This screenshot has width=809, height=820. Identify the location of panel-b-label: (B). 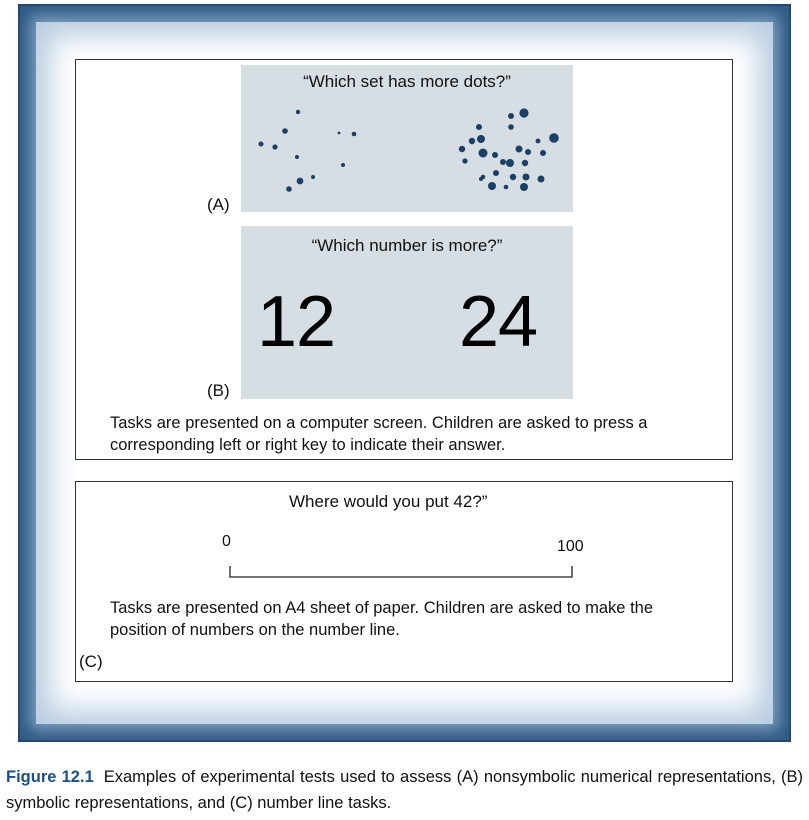
(218, 390).